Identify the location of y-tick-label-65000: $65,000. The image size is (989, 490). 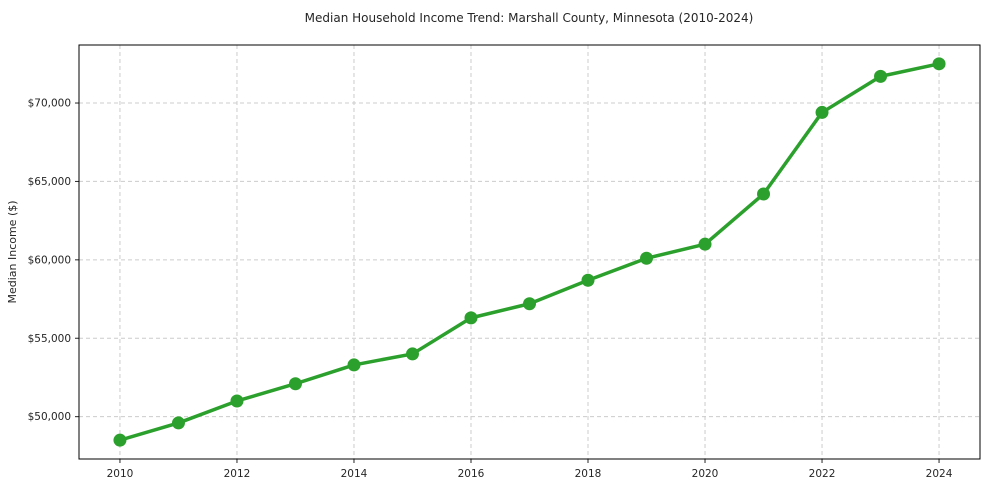
(49, 182).